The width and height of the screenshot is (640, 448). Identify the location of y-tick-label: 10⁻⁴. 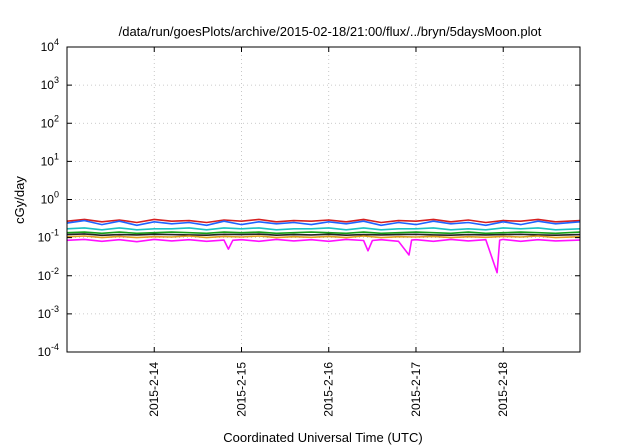
(48, 350).